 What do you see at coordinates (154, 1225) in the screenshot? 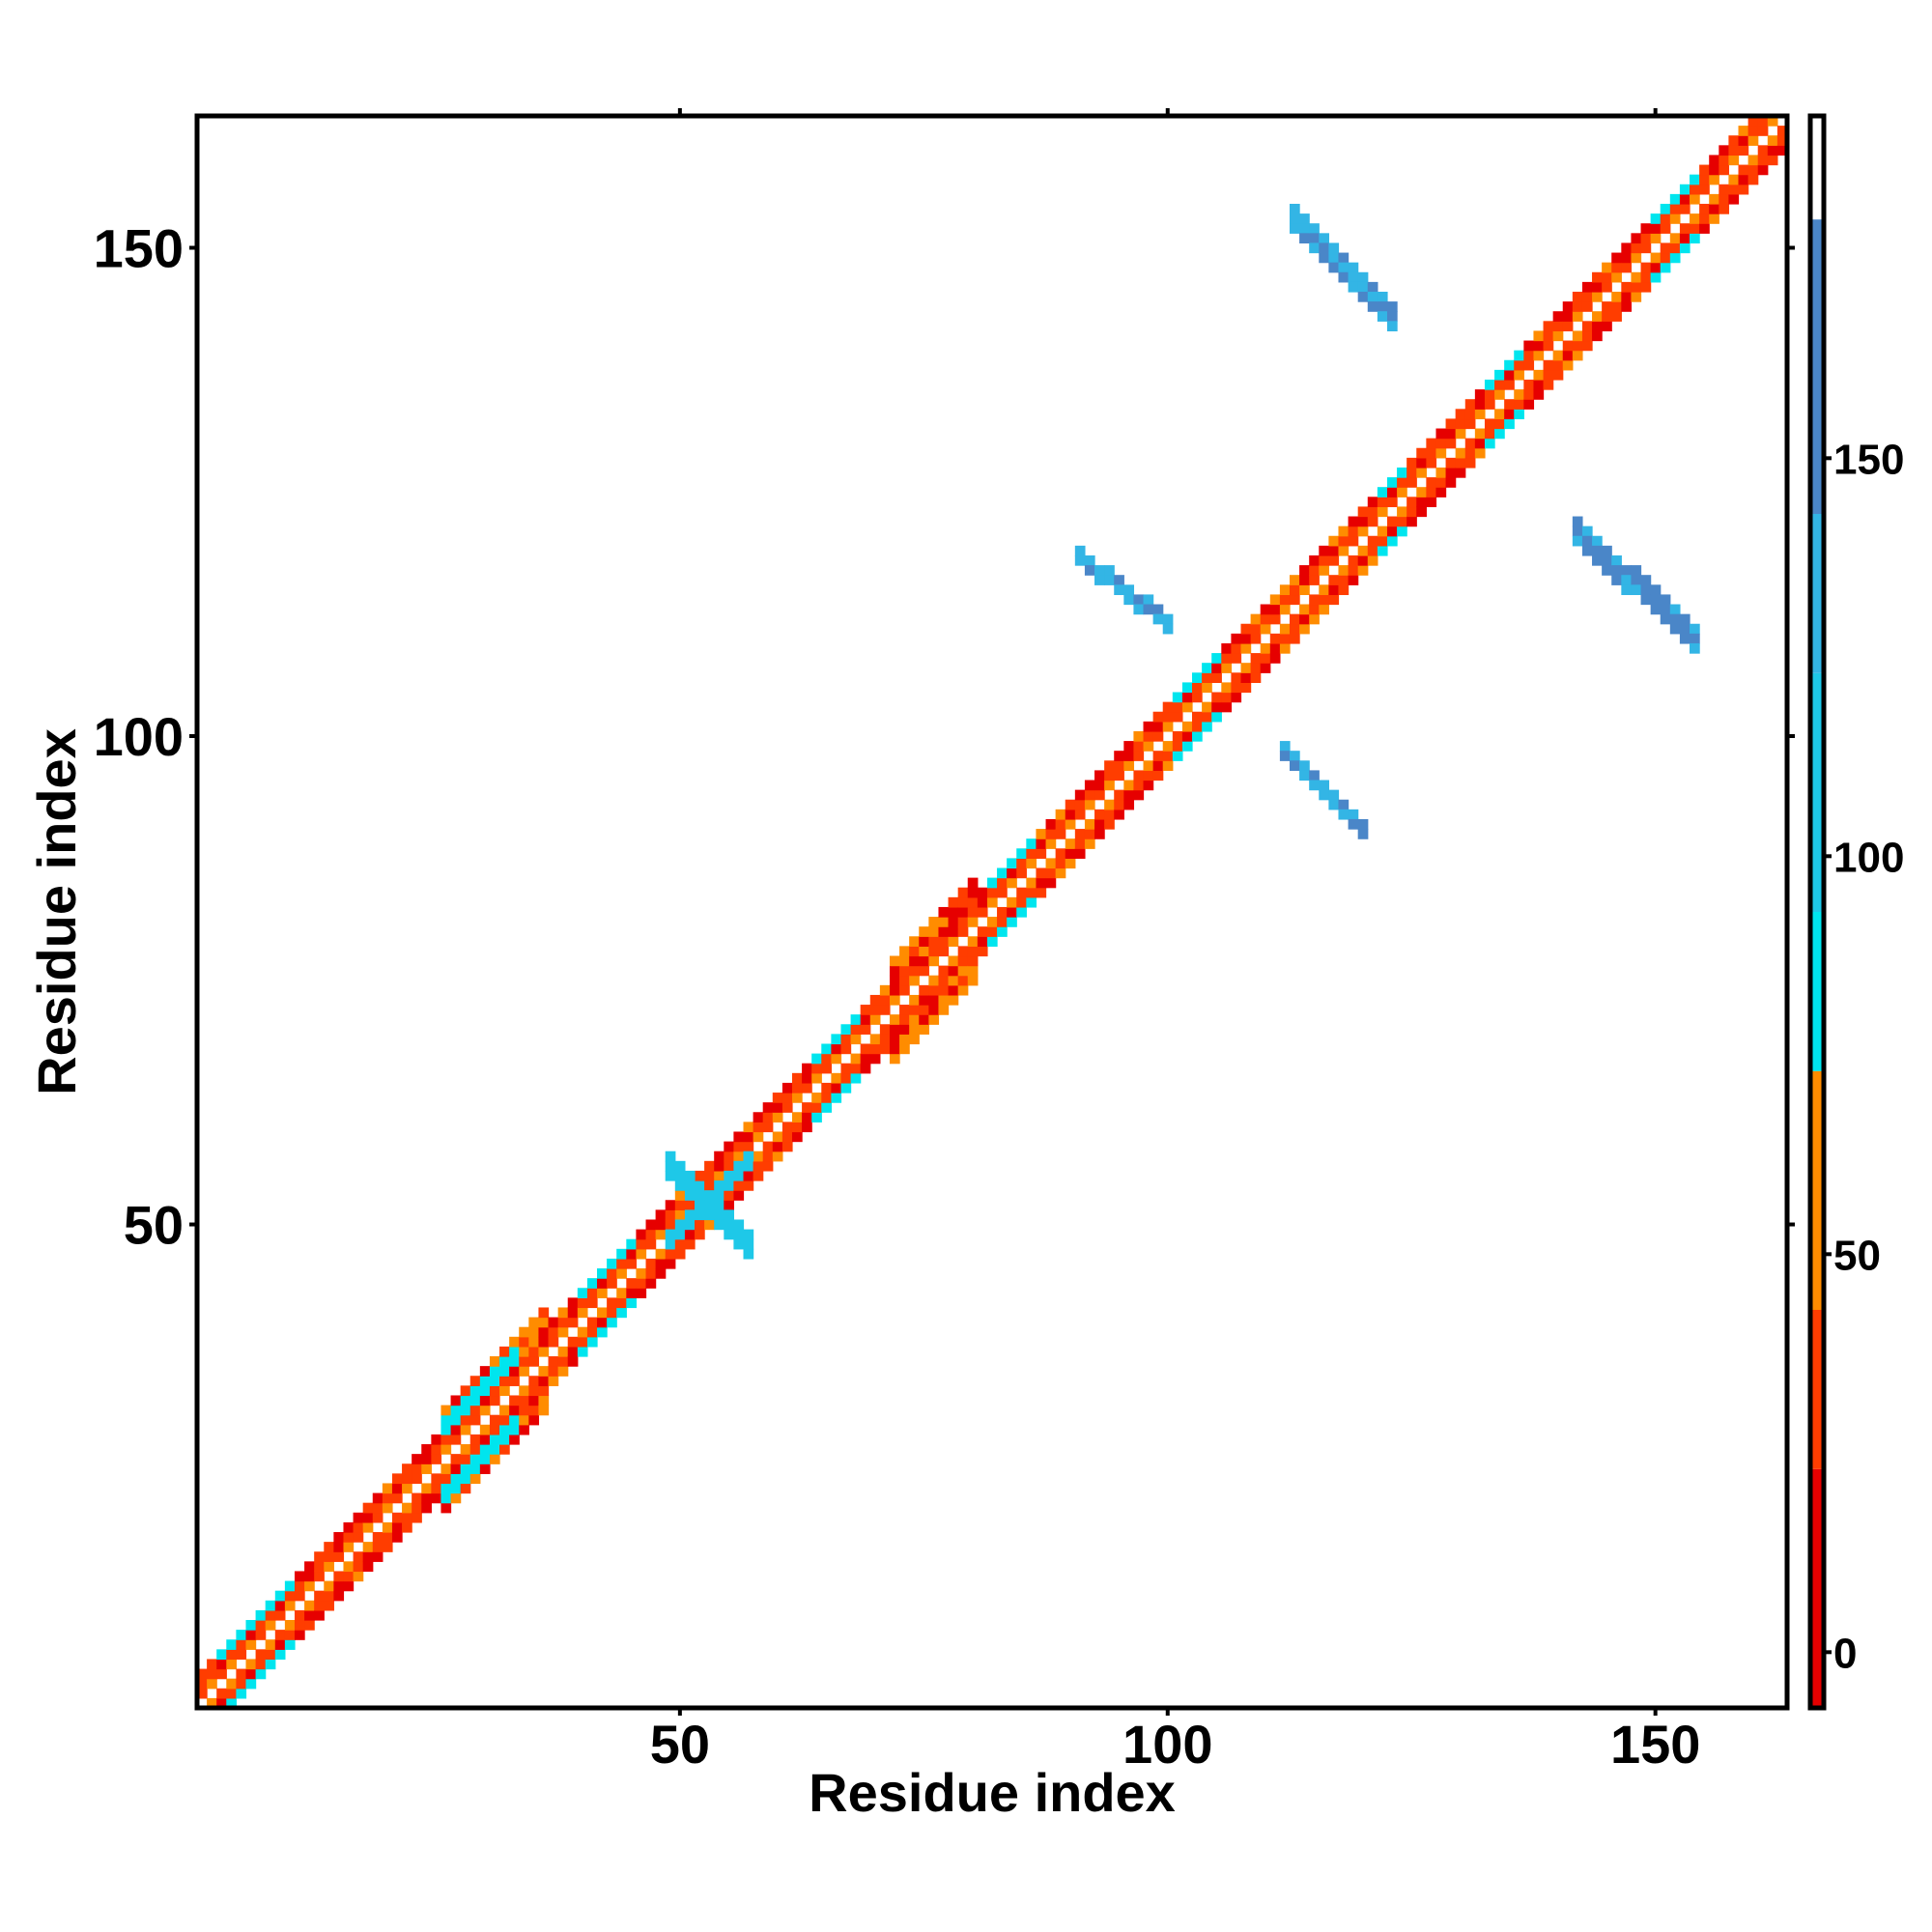
I see `y-tick-label: 50` at bounding box center [154, 1225].